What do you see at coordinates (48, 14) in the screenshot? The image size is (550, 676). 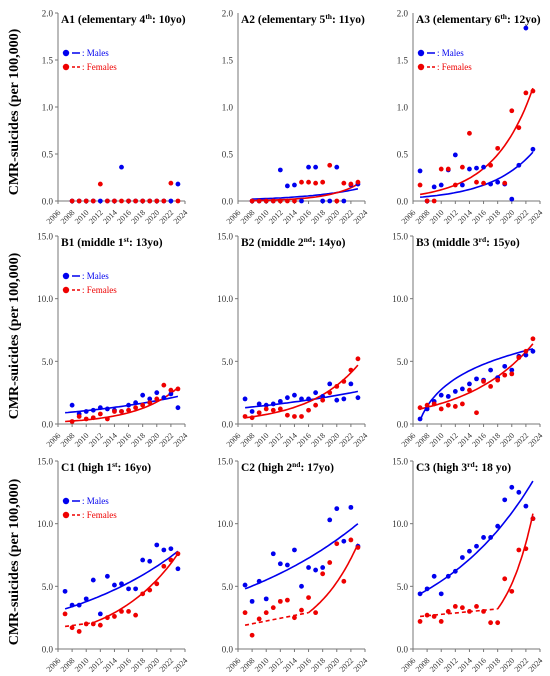 I see `y-tick-label: 2.0` at bounding box center [48, 14].